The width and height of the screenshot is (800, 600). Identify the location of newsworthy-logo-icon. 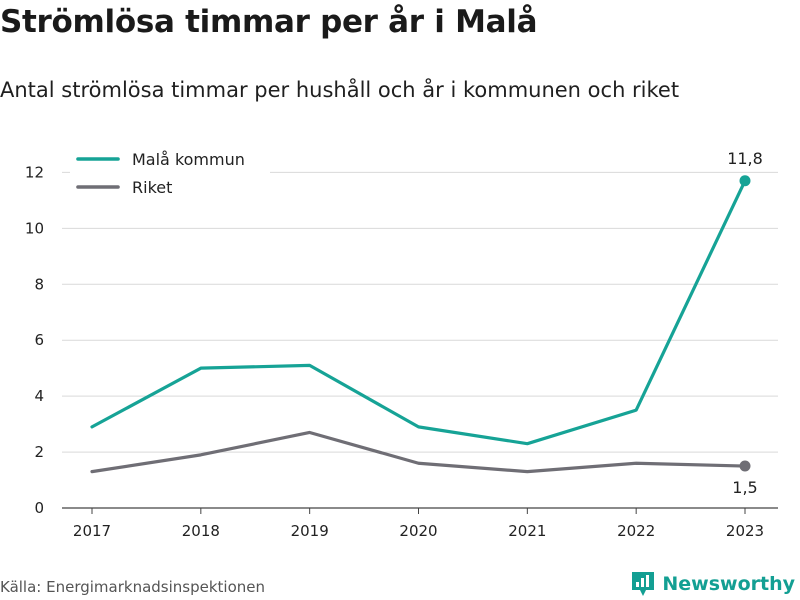
(643, 584).